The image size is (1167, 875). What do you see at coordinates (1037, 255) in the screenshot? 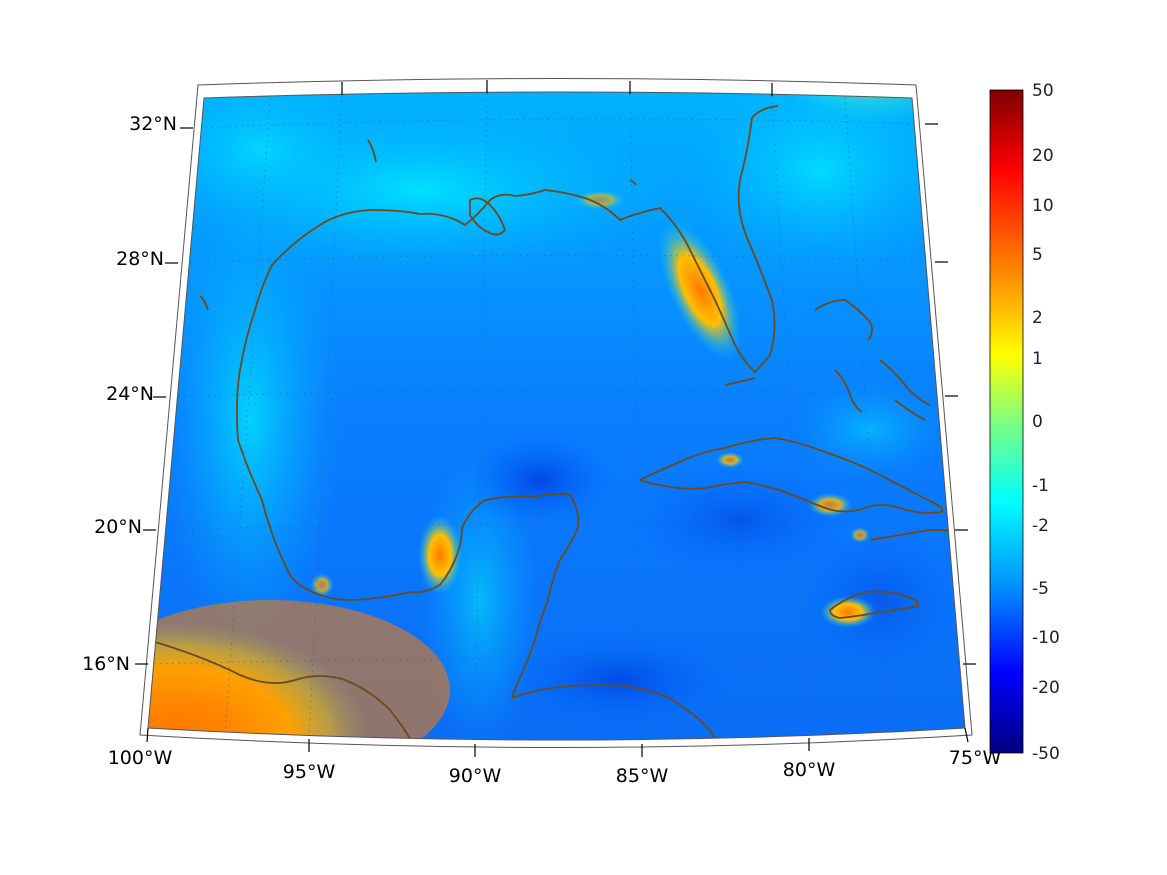
I see `cb-label: 5` at bounding box center [1037, 255].